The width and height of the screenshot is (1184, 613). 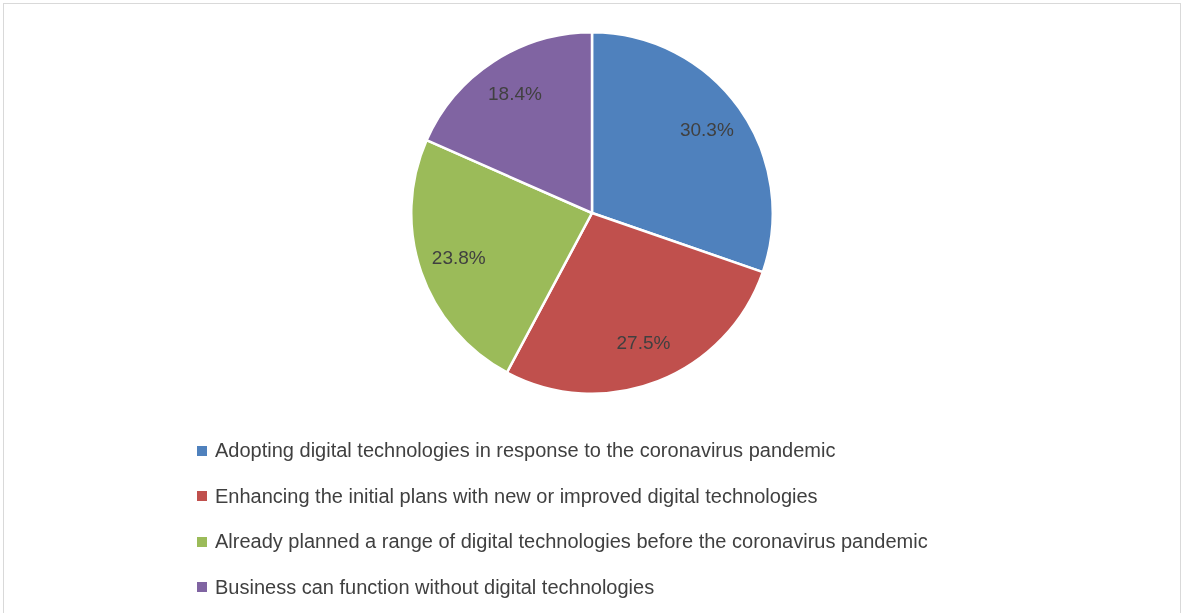 What do you see at coordinates (435, 587) in the screenshot?
I see `legend-label: Business can function without digital technologies` at bounding box center [435, 587].